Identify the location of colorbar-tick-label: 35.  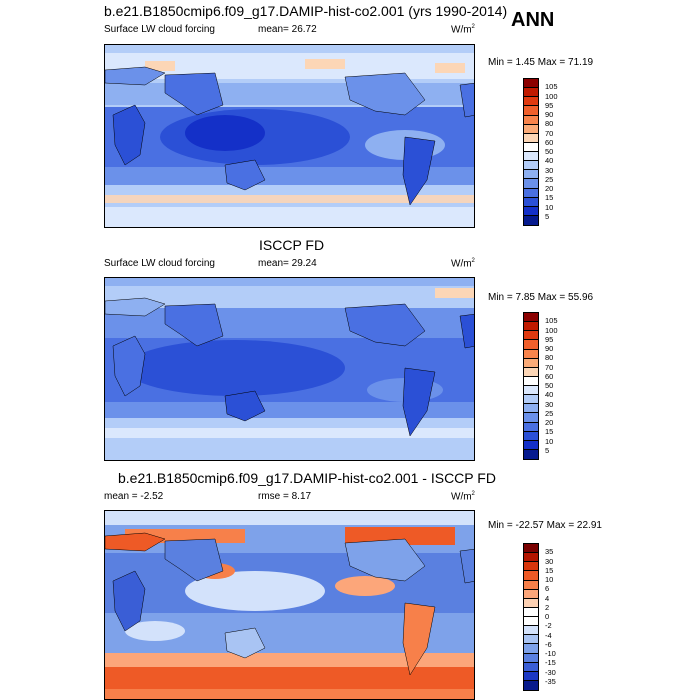
(549, 552).